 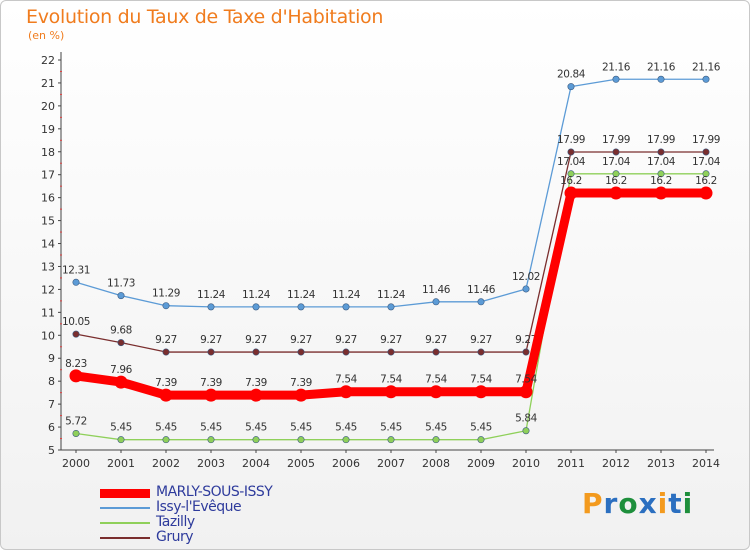 I want to click on data-label: 20.84, so click(x=571, y=75).